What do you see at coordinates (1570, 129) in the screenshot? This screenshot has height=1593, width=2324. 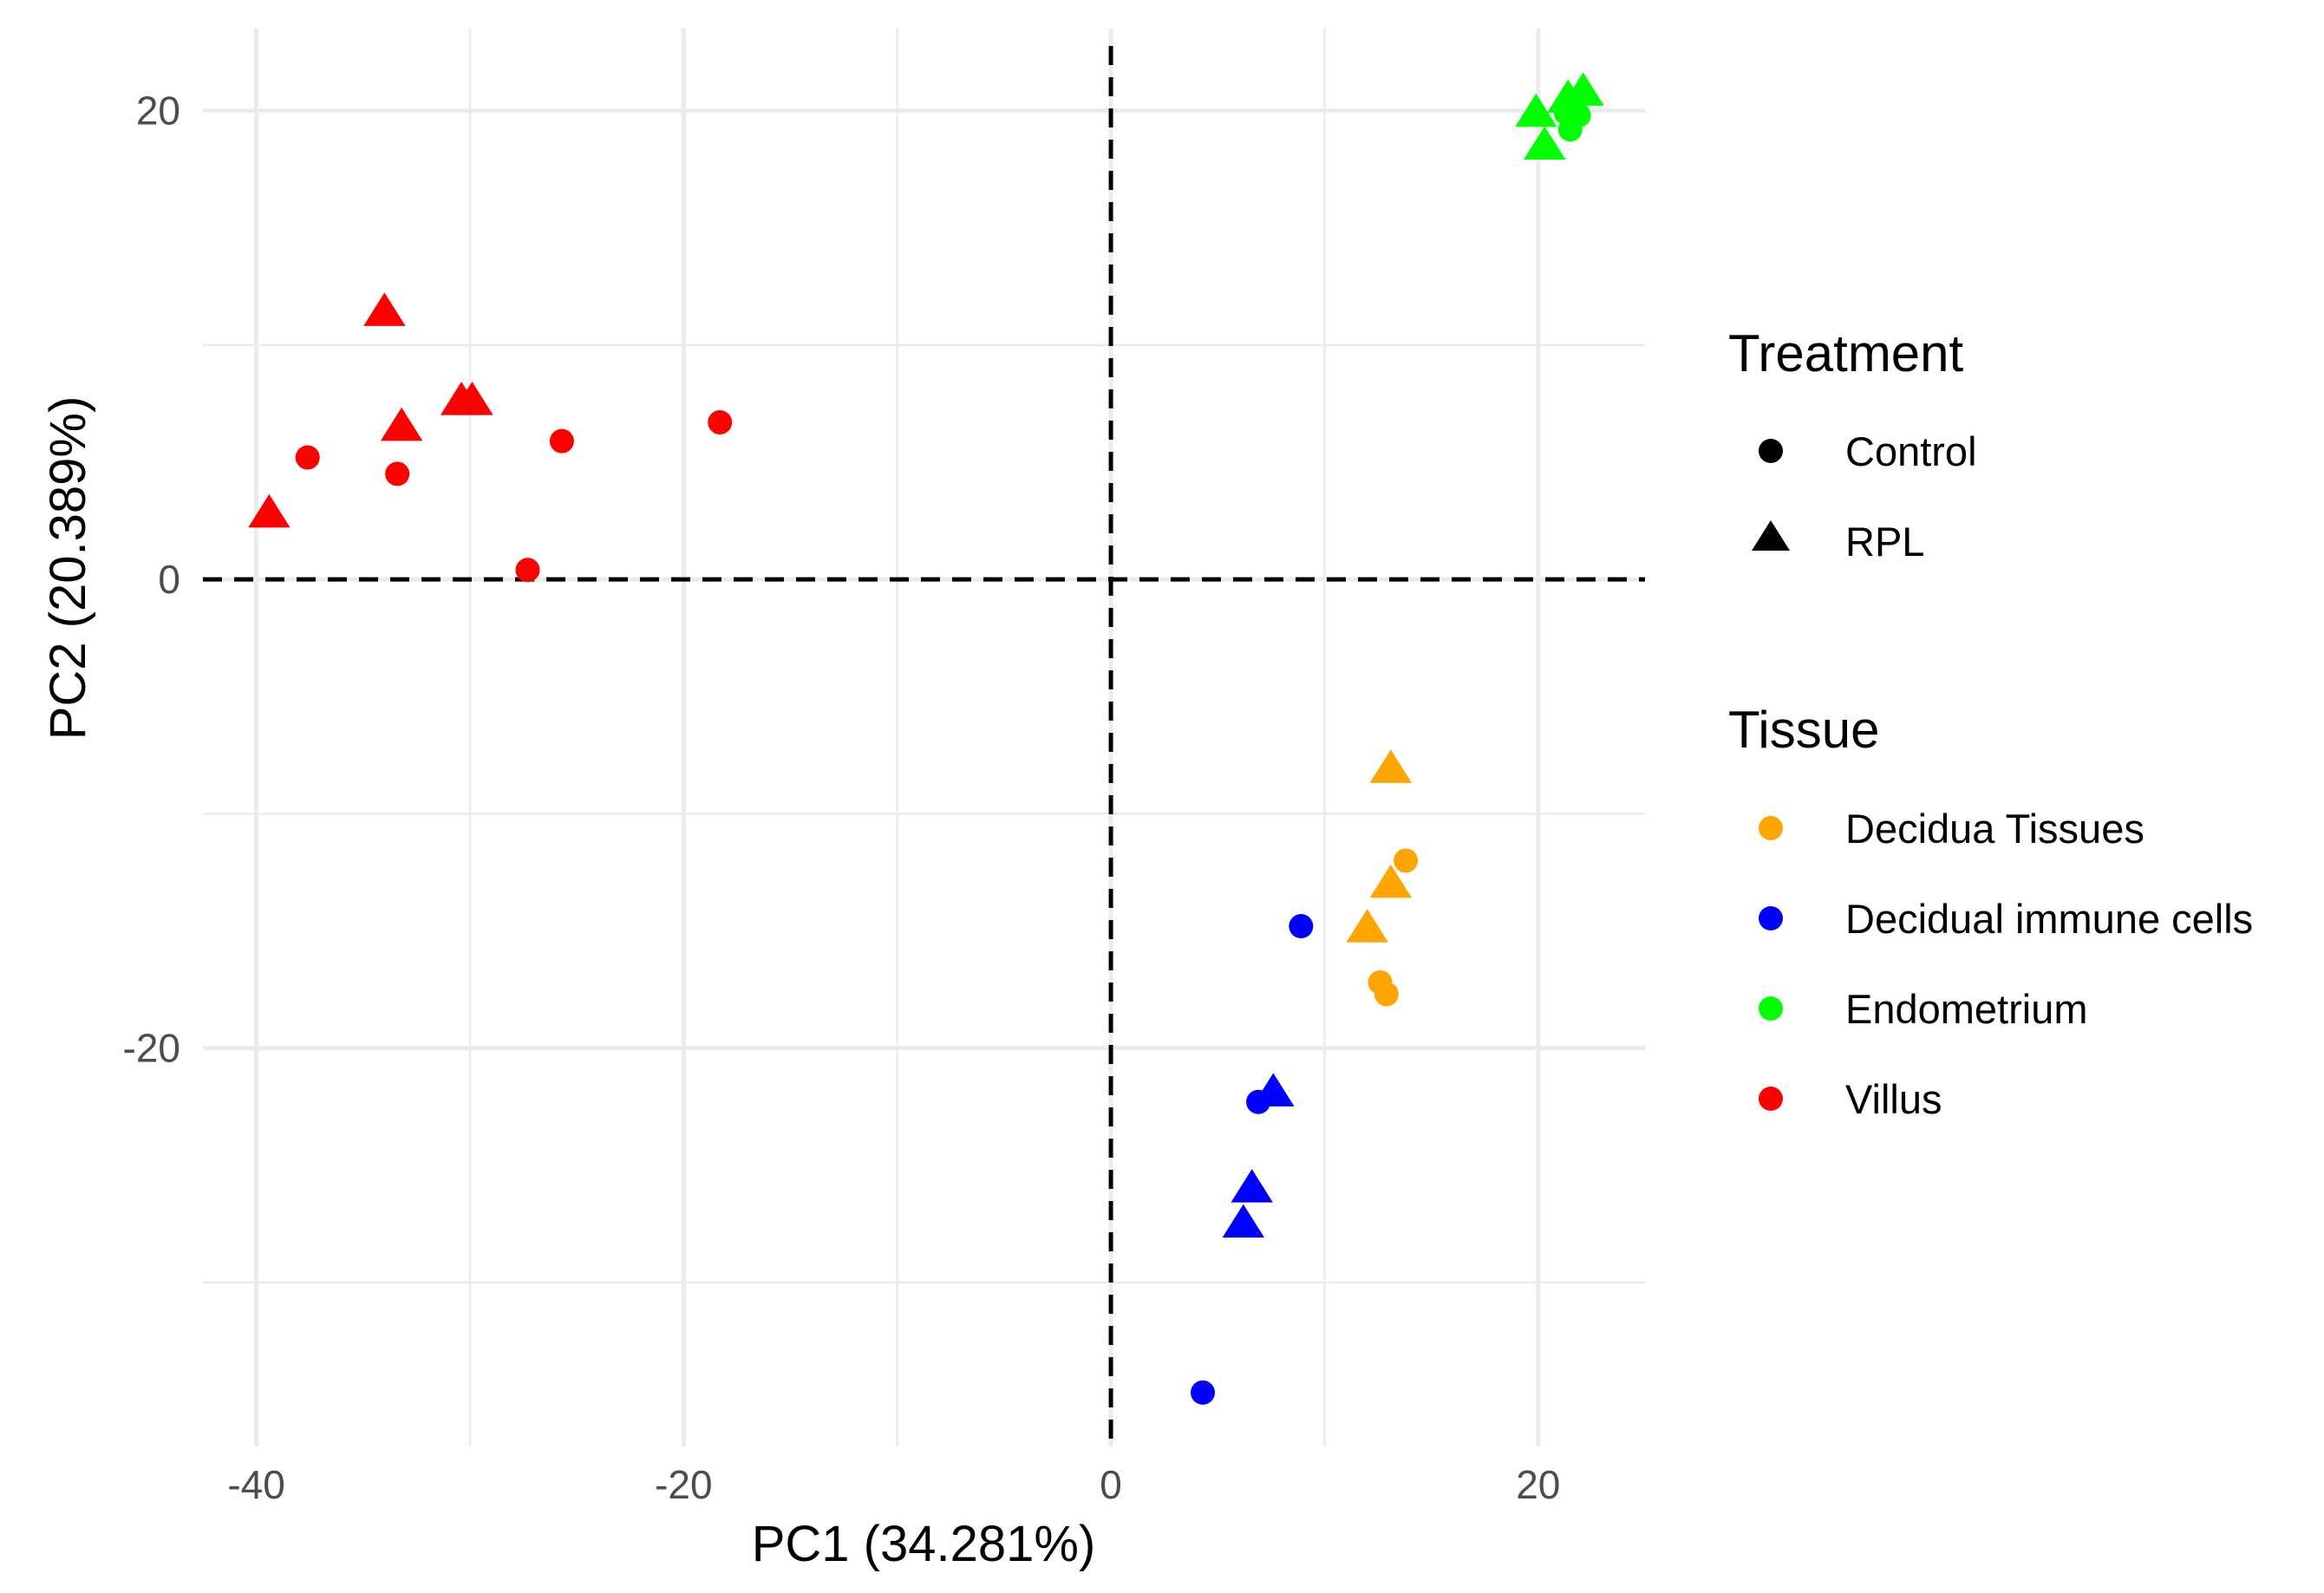 I see `point-endometrium-control` at bounding box center [1570, 129].